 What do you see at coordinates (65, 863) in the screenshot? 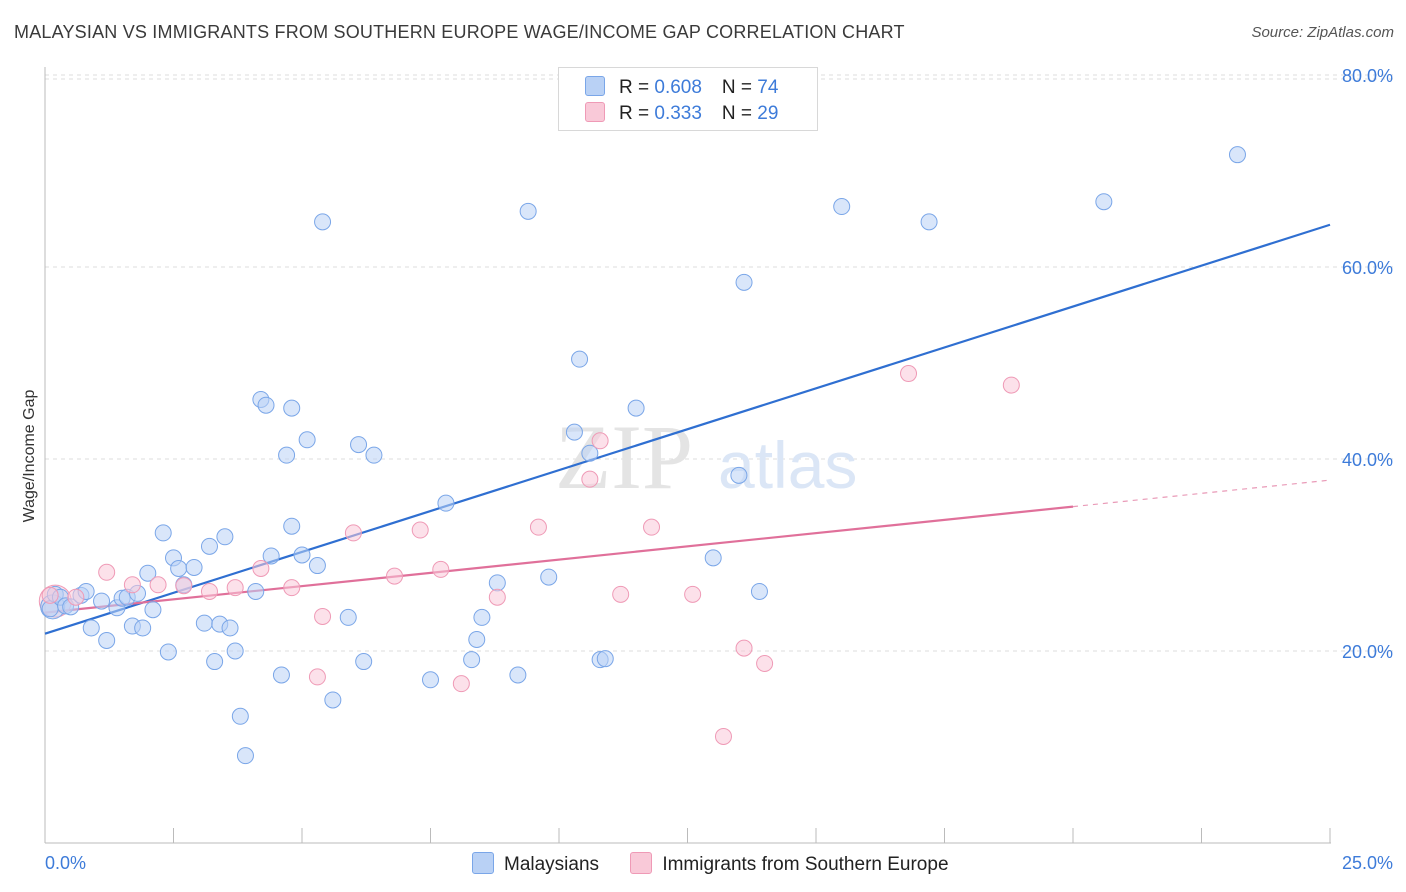
I see `x-tick-label-min: 0.0%` at bounding box center [65, 863].